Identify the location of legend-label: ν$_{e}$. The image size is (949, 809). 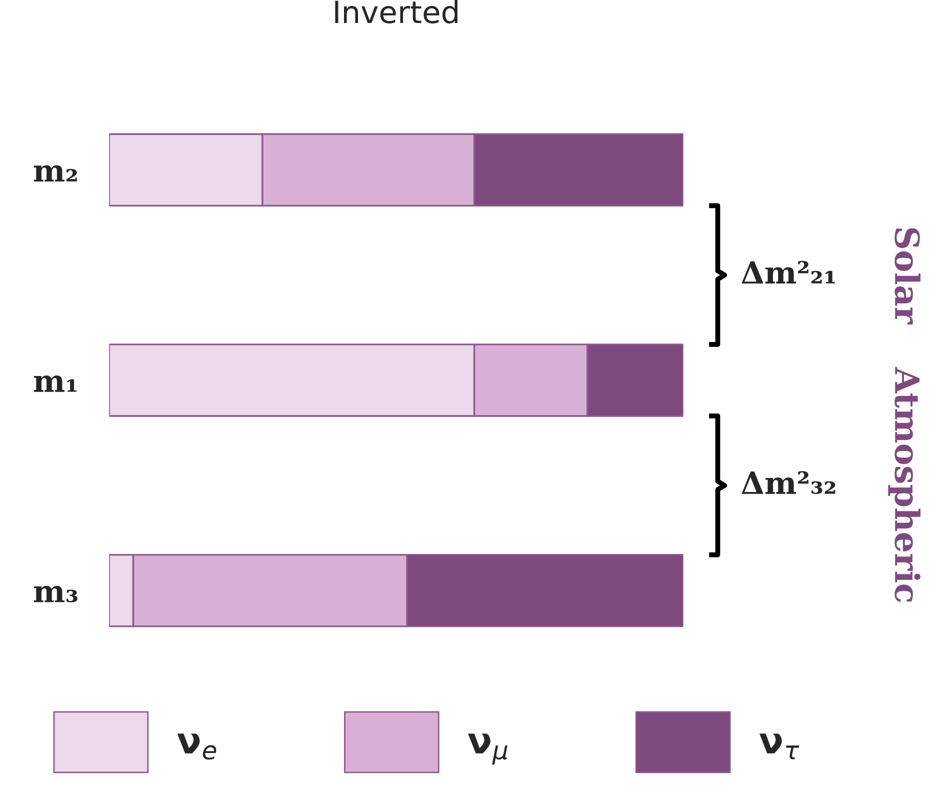
(196, 747).